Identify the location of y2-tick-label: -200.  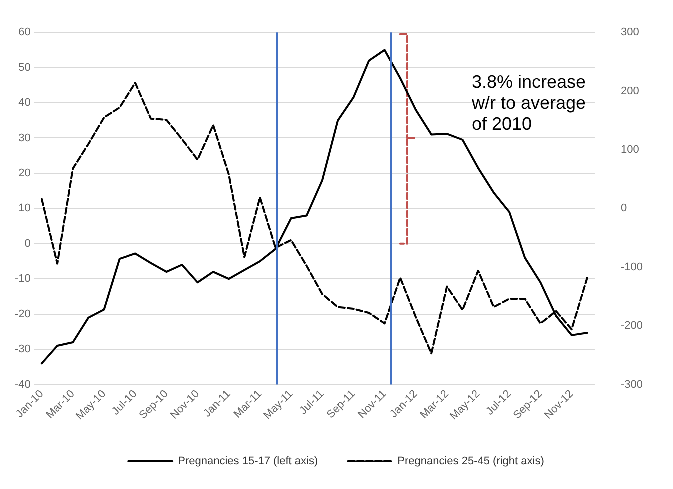
(632, 326).